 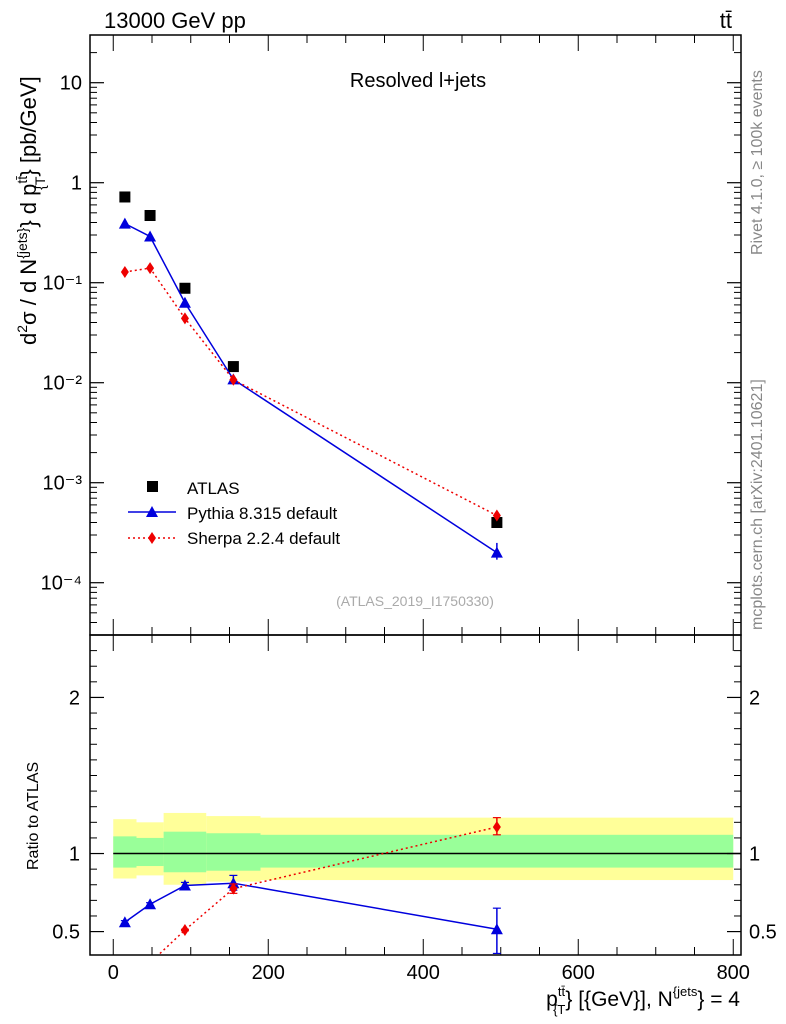 I want to click on y-tick-label: 10⁻¹, so click(x=63, y=284).